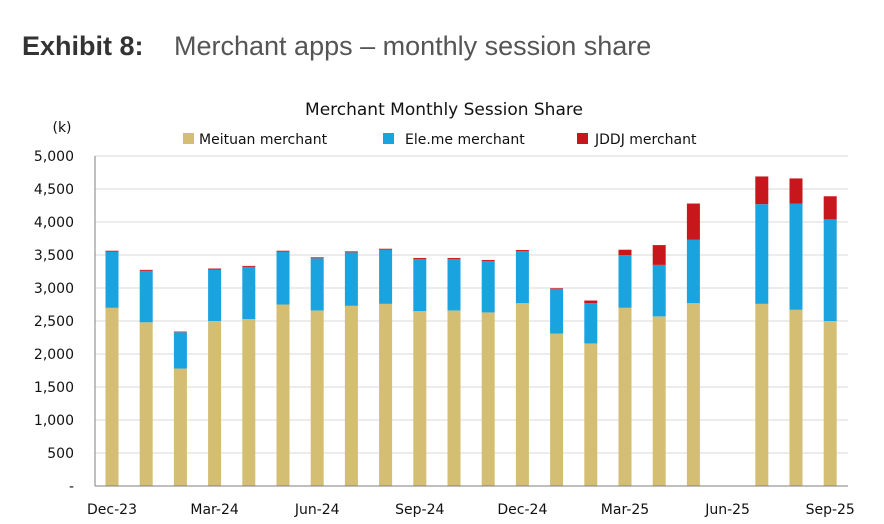 This screenshot has height=524, width=884. I want to click on y-tick-label: 2,500, so click(54, 322).